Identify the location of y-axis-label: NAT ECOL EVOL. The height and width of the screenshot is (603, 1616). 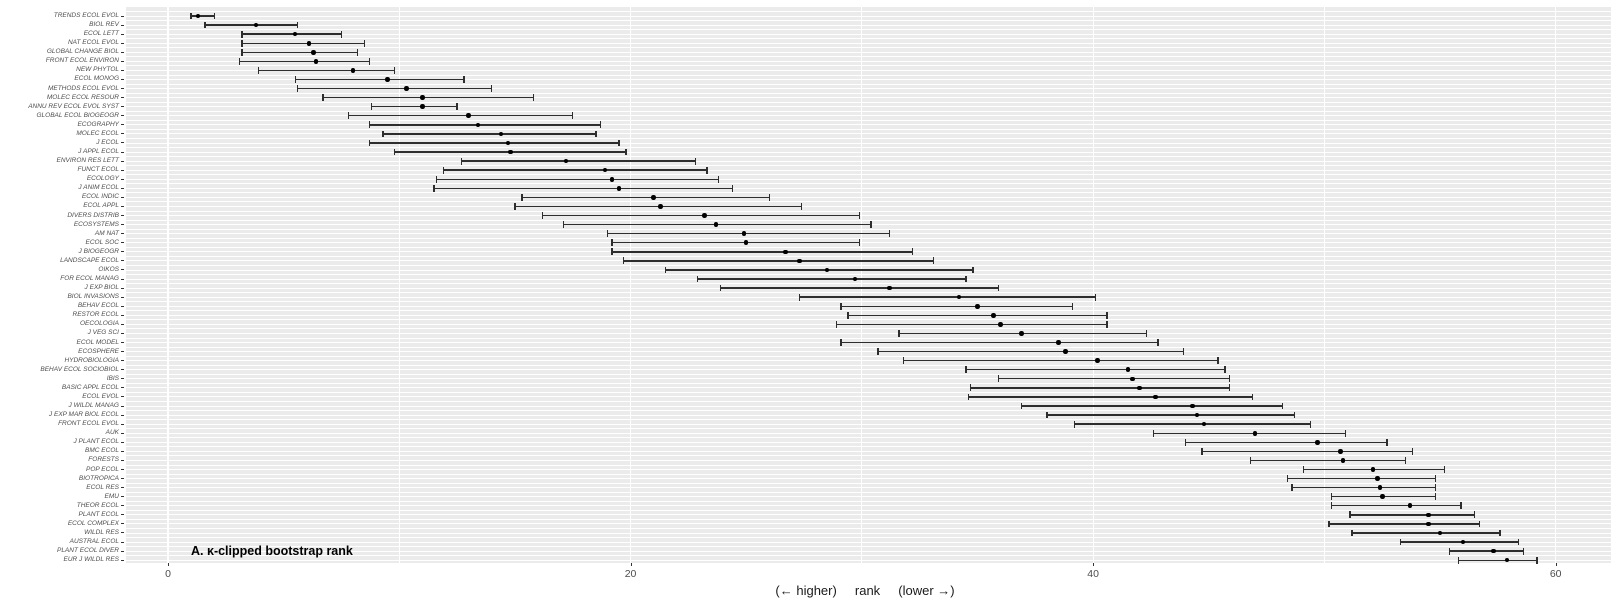
(93, 43).